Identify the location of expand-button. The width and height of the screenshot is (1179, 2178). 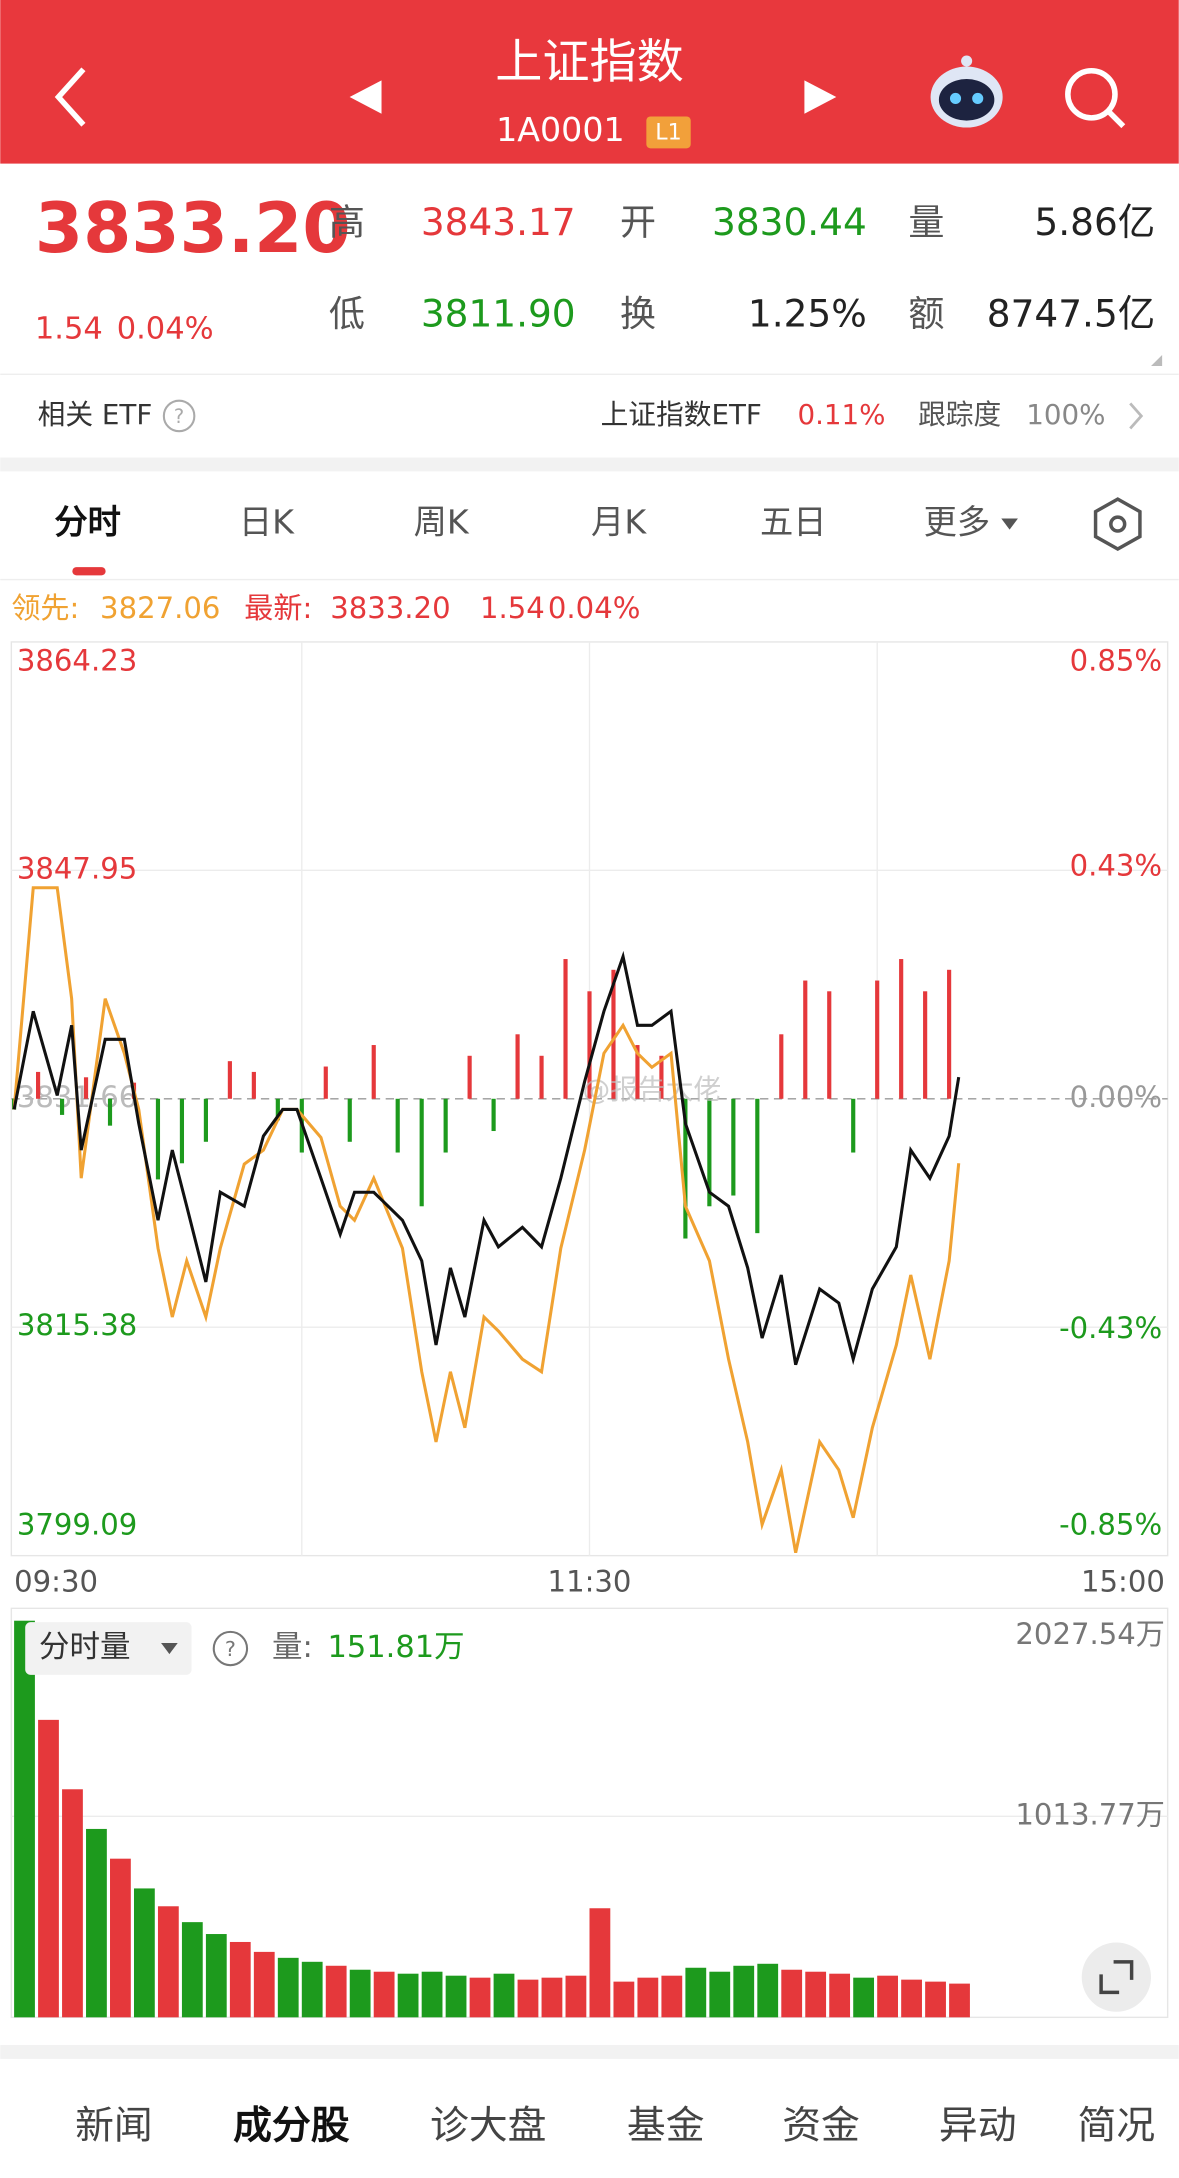
(1116, 1977).